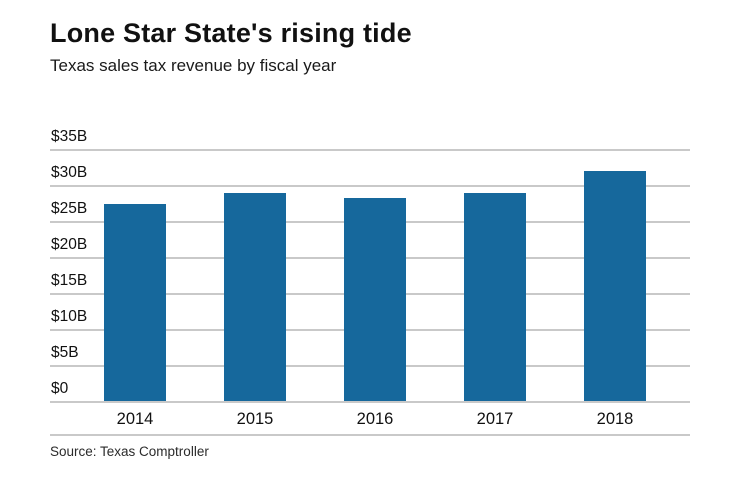 Image resolution: width=740 pixels, height=482 pixels. What do you see at coordinates (495, 297) in the screenshot?
I see `bar-2017` at bounding box center [495, 297].